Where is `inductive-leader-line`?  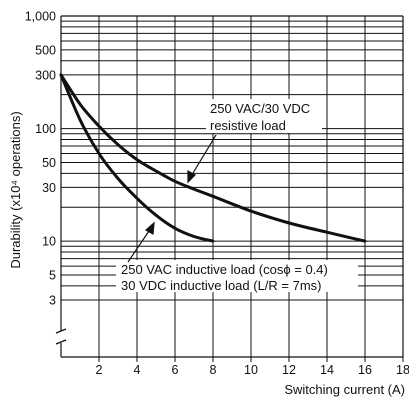
inductive-leader-line is located at coordinates (139, 245).